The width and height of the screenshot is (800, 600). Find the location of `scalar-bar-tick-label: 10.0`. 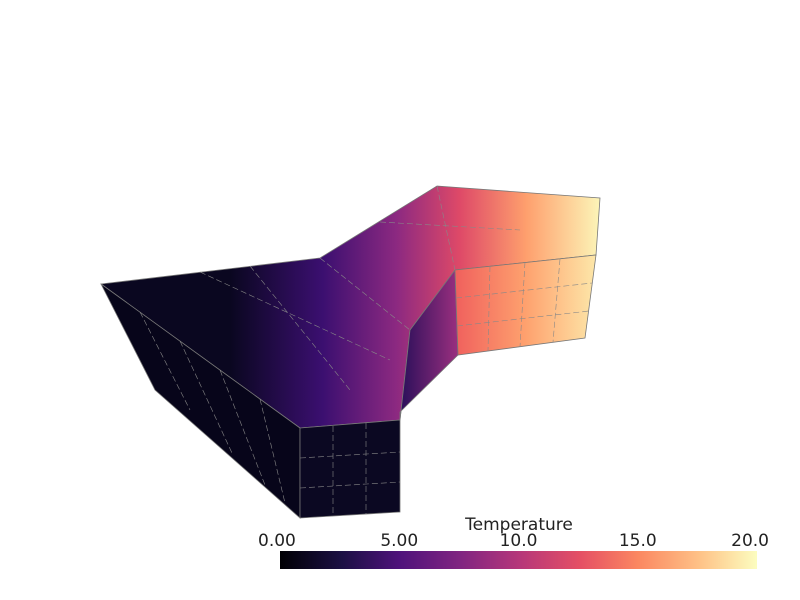

scalar-bar-tick-label: 10.0 is located at coordinates (519, 541).